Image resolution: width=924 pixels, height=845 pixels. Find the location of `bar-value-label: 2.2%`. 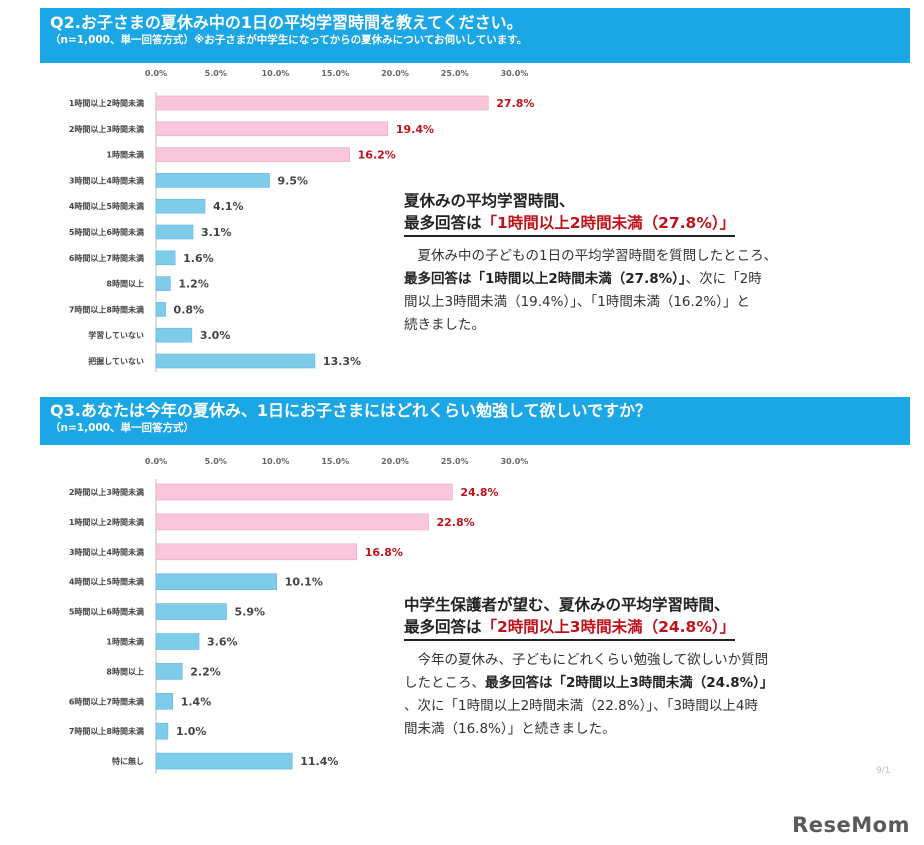

bar-value-label: 2.2% is located at coordinates (205, 671).